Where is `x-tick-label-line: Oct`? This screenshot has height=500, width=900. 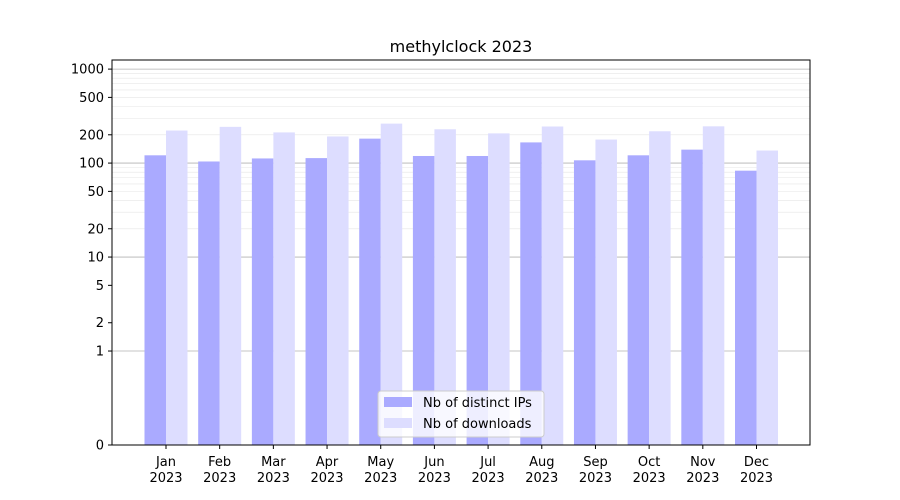 x-tick-label-line: Oct is located at coordinates (649, 462).